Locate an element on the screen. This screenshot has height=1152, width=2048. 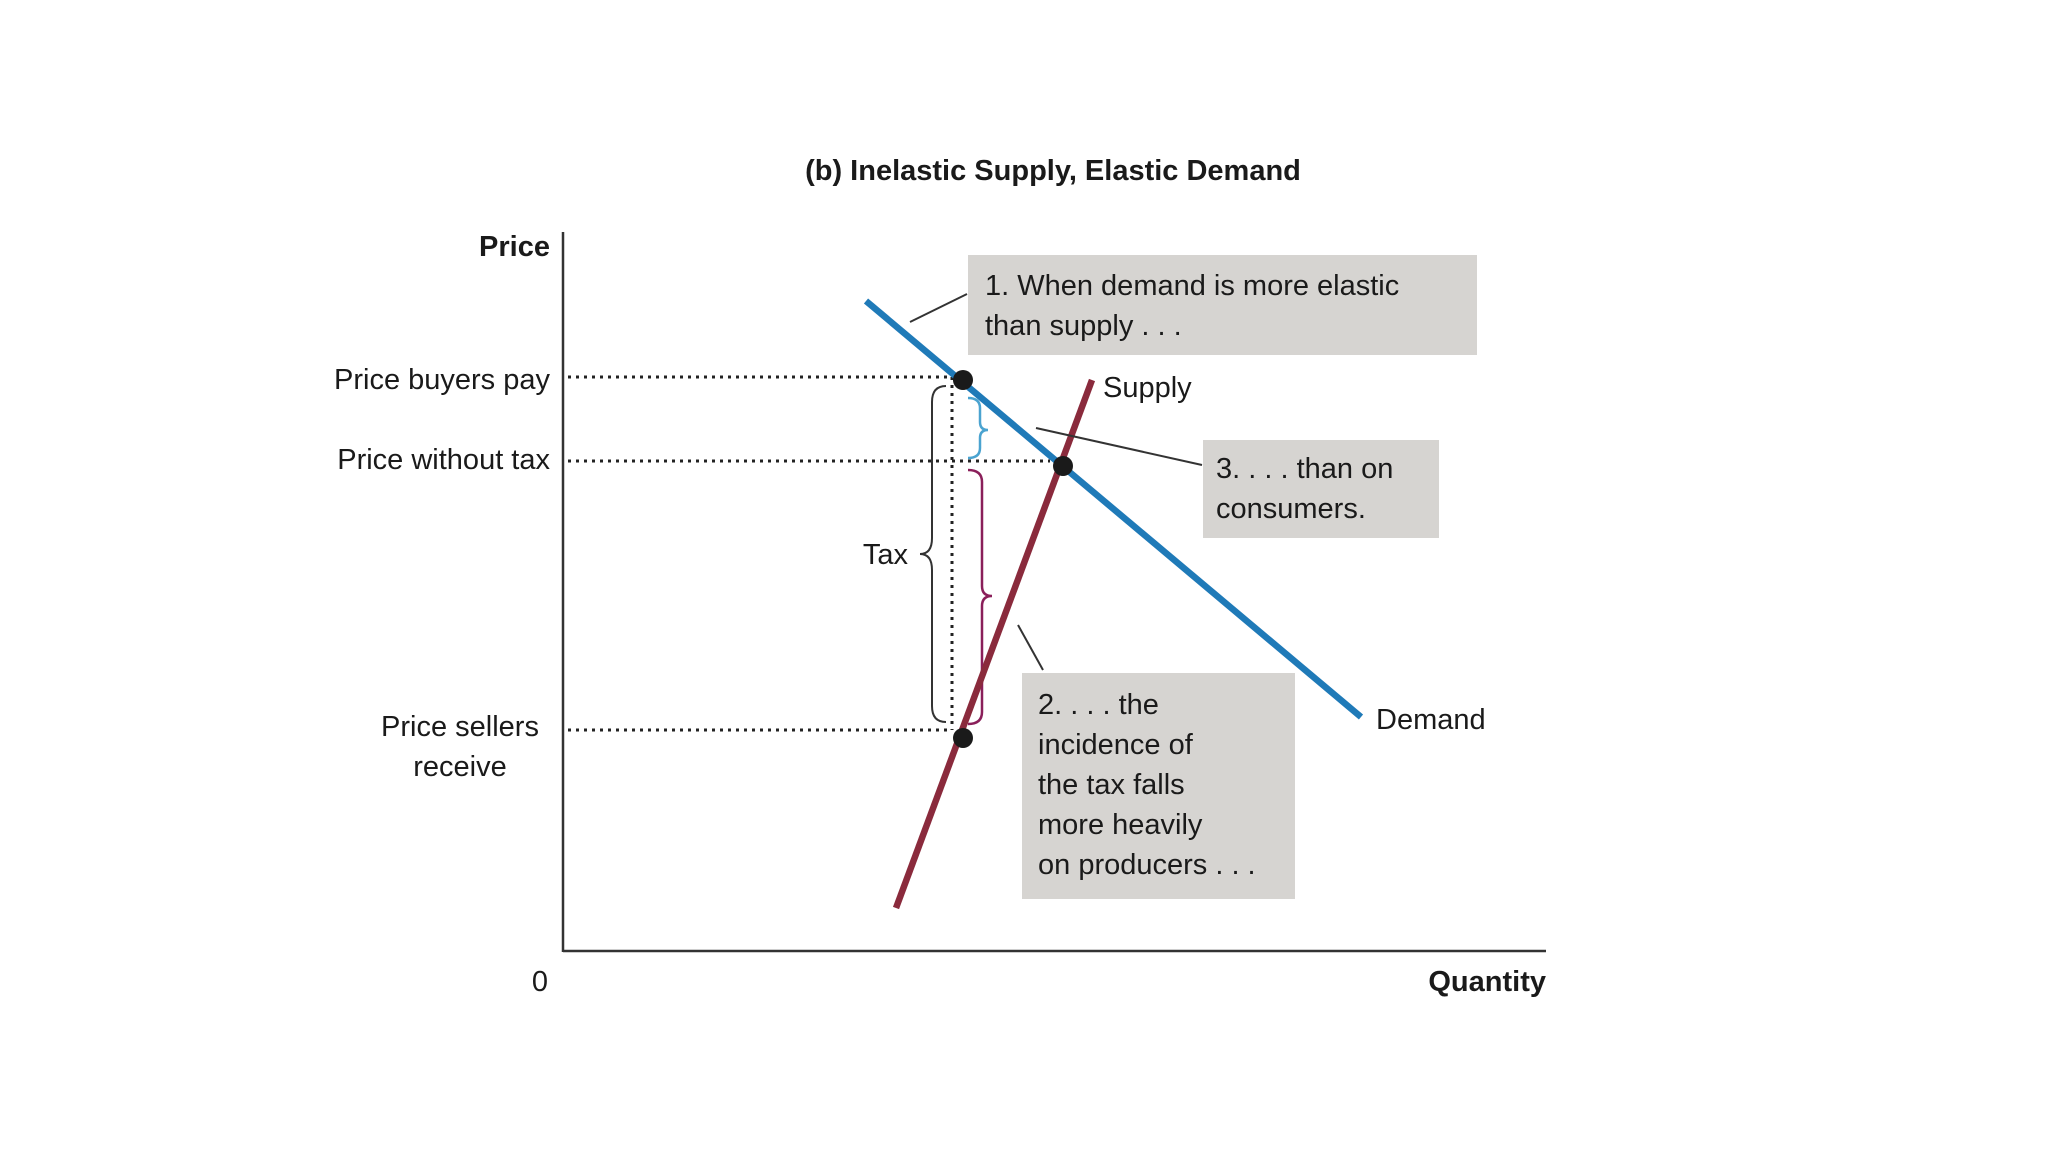
note3-box is located at coordinates (1321, 489).